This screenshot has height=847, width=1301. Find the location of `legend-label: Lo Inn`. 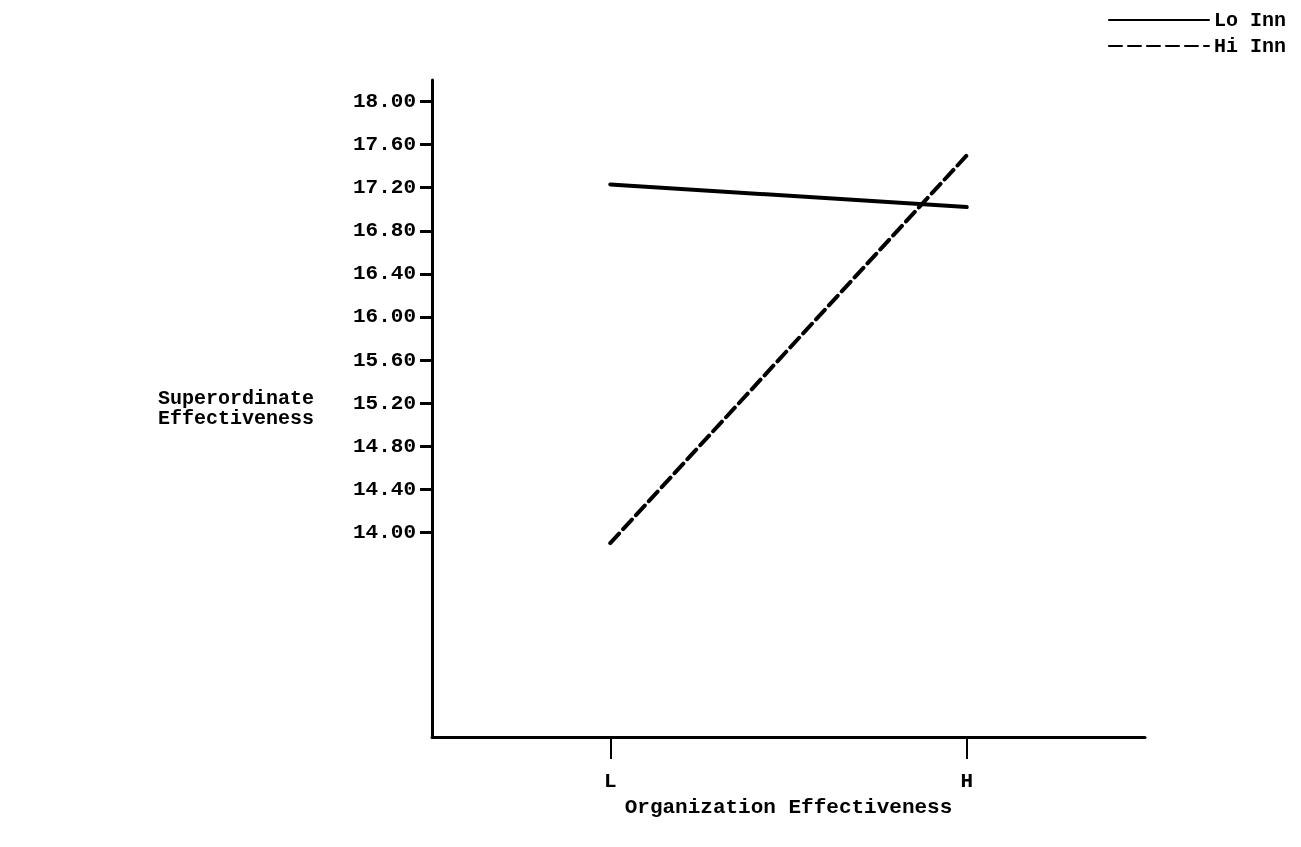

legend-label: Lo Inn is located at coordinates (1249, 20).